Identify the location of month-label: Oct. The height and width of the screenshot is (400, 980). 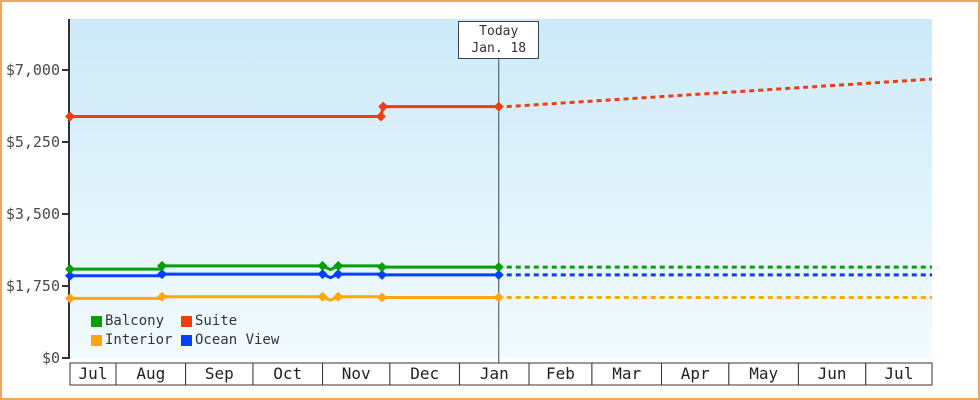
(287, 373).